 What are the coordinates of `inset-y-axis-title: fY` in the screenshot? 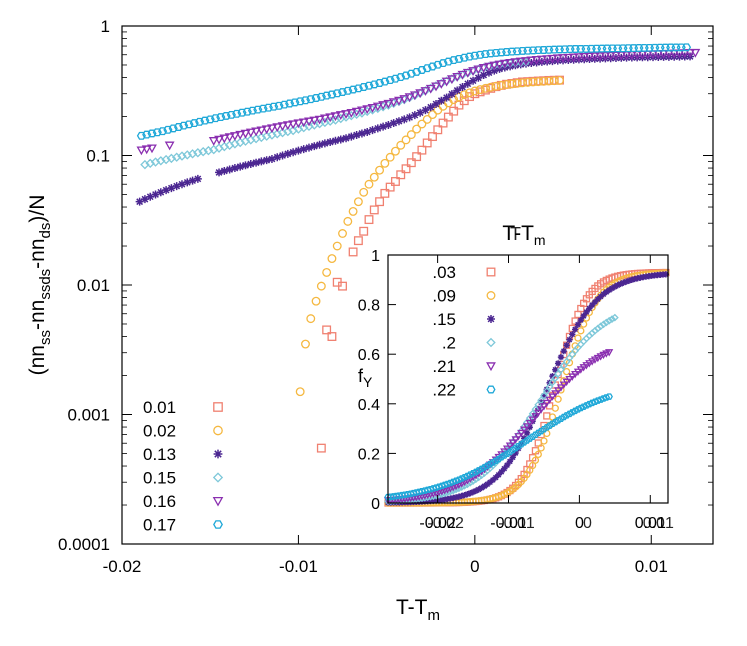 It's located at (365, 378).